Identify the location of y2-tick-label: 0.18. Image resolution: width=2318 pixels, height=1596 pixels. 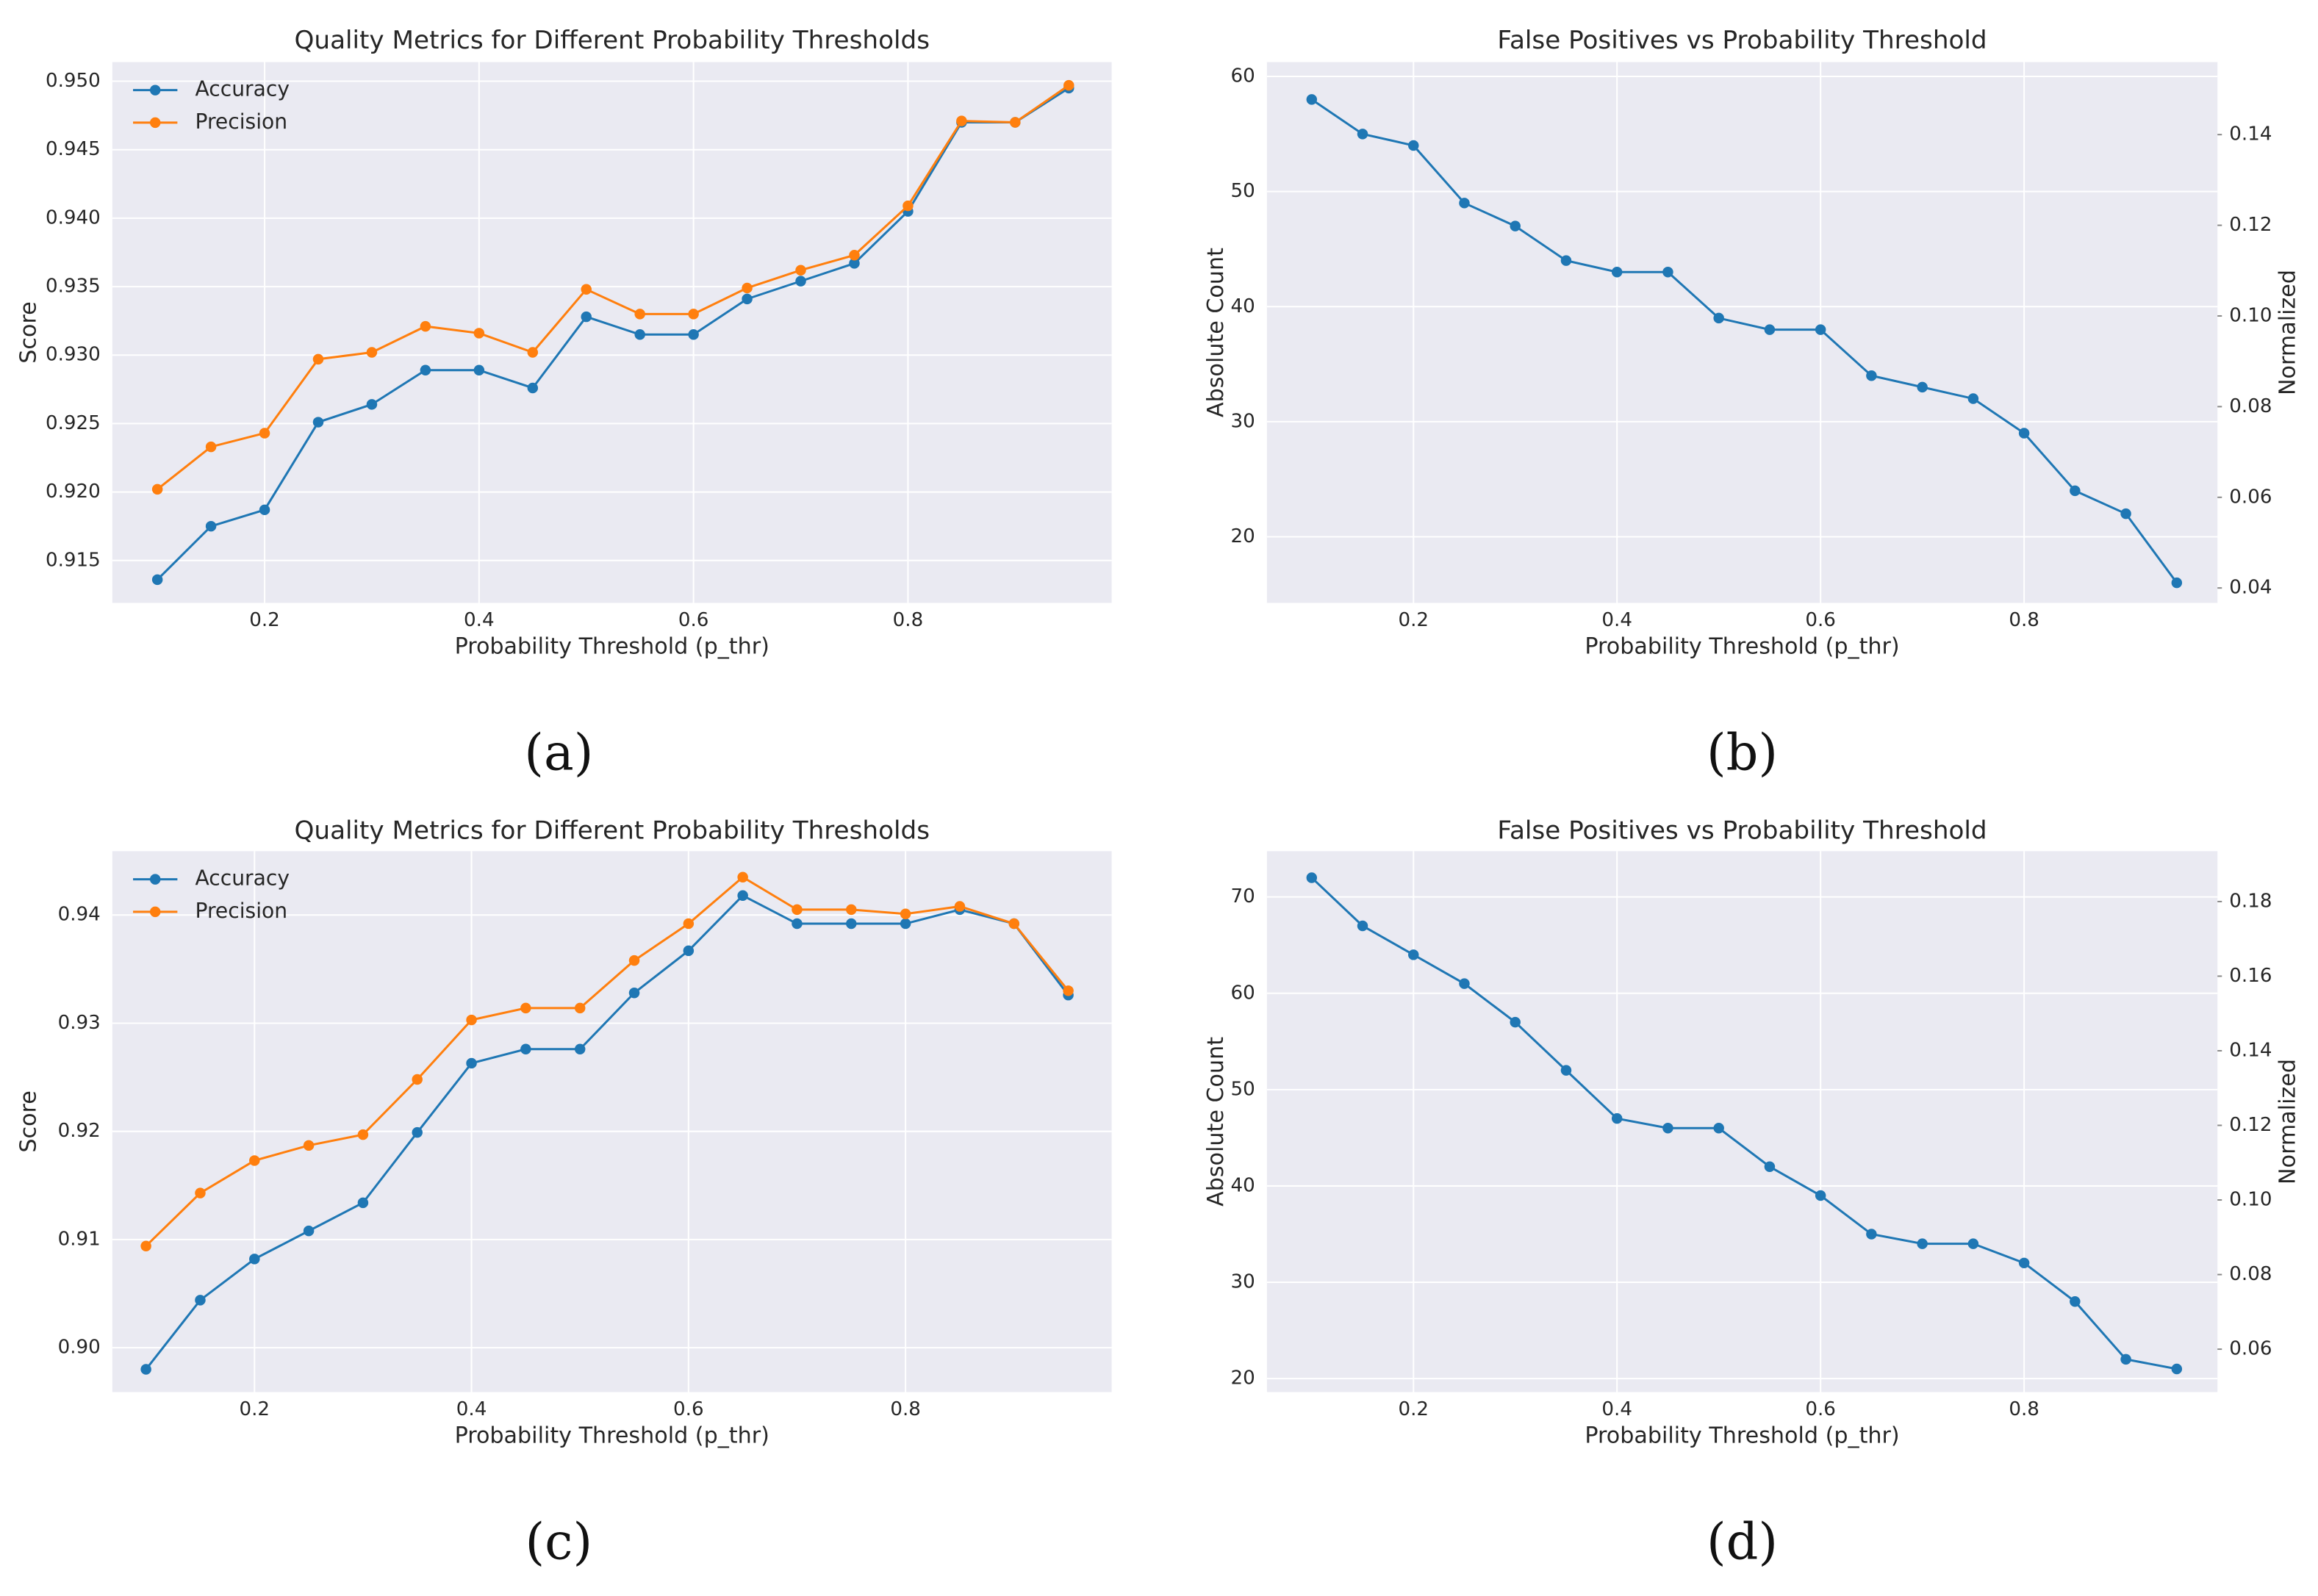
(2250, 901).